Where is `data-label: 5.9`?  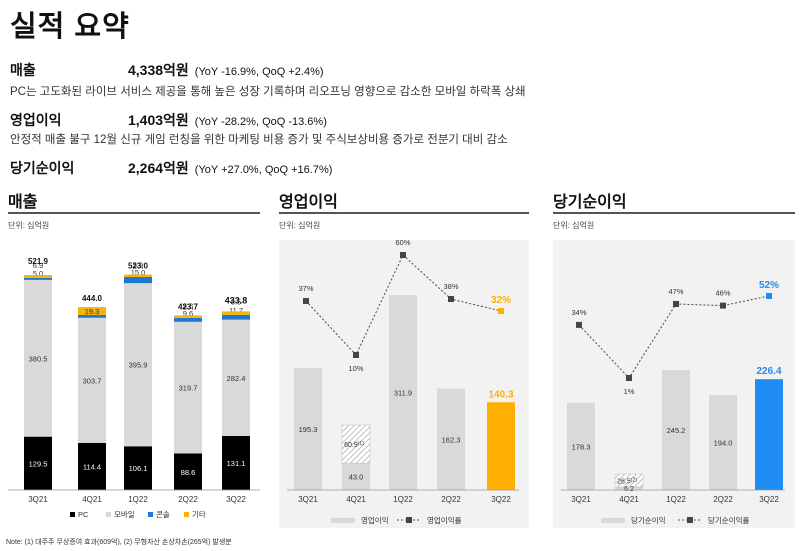 data-label: 5.9 is located at coordinates (138, 265).